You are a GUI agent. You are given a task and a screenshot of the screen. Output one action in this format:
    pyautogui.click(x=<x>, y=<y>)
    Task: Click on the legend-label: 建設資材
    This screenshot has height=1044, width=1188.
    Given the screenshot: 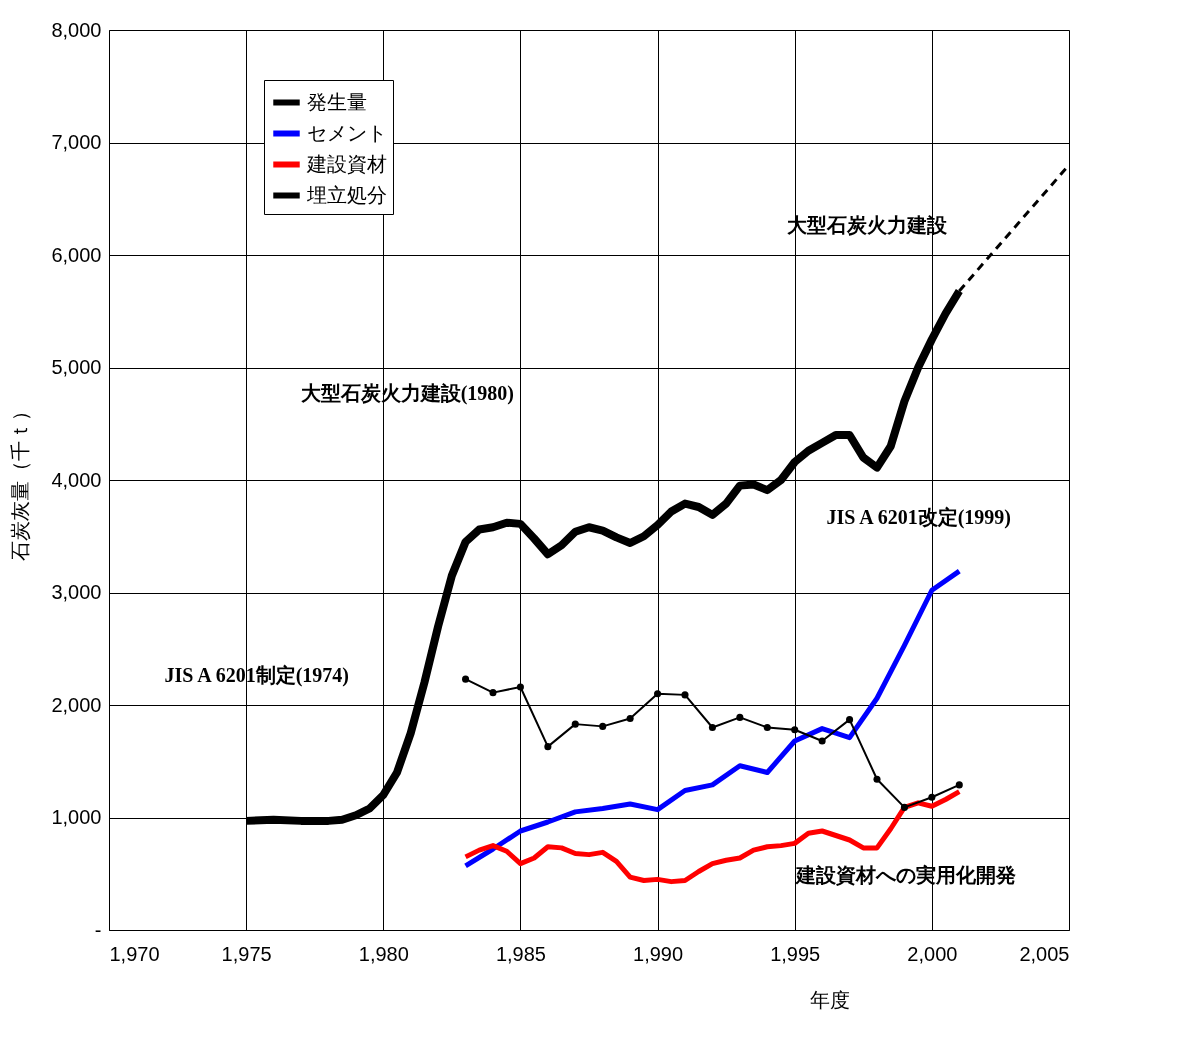 What is the action you would take?
    pyautogui.click(x=346, y=163)
    